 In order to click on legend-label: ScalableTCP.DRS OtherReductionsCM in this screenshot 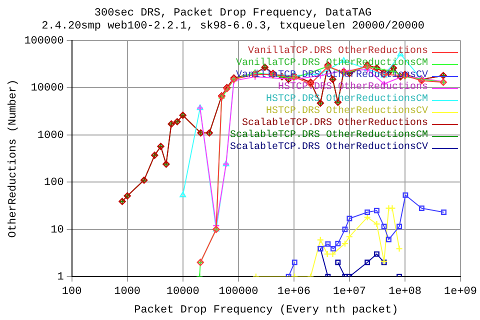, I will do `click(329, 136)`.